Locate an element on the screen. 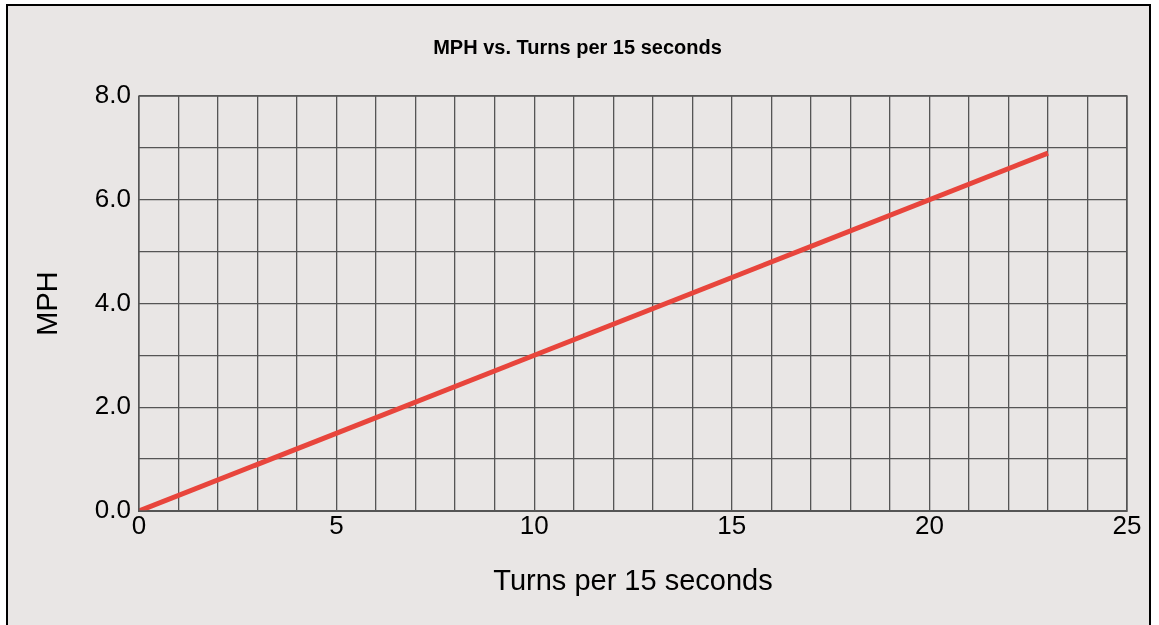 This screenshot has width=1159, height=625. x-tick-label: 10 is located at coordinates (534, 524).